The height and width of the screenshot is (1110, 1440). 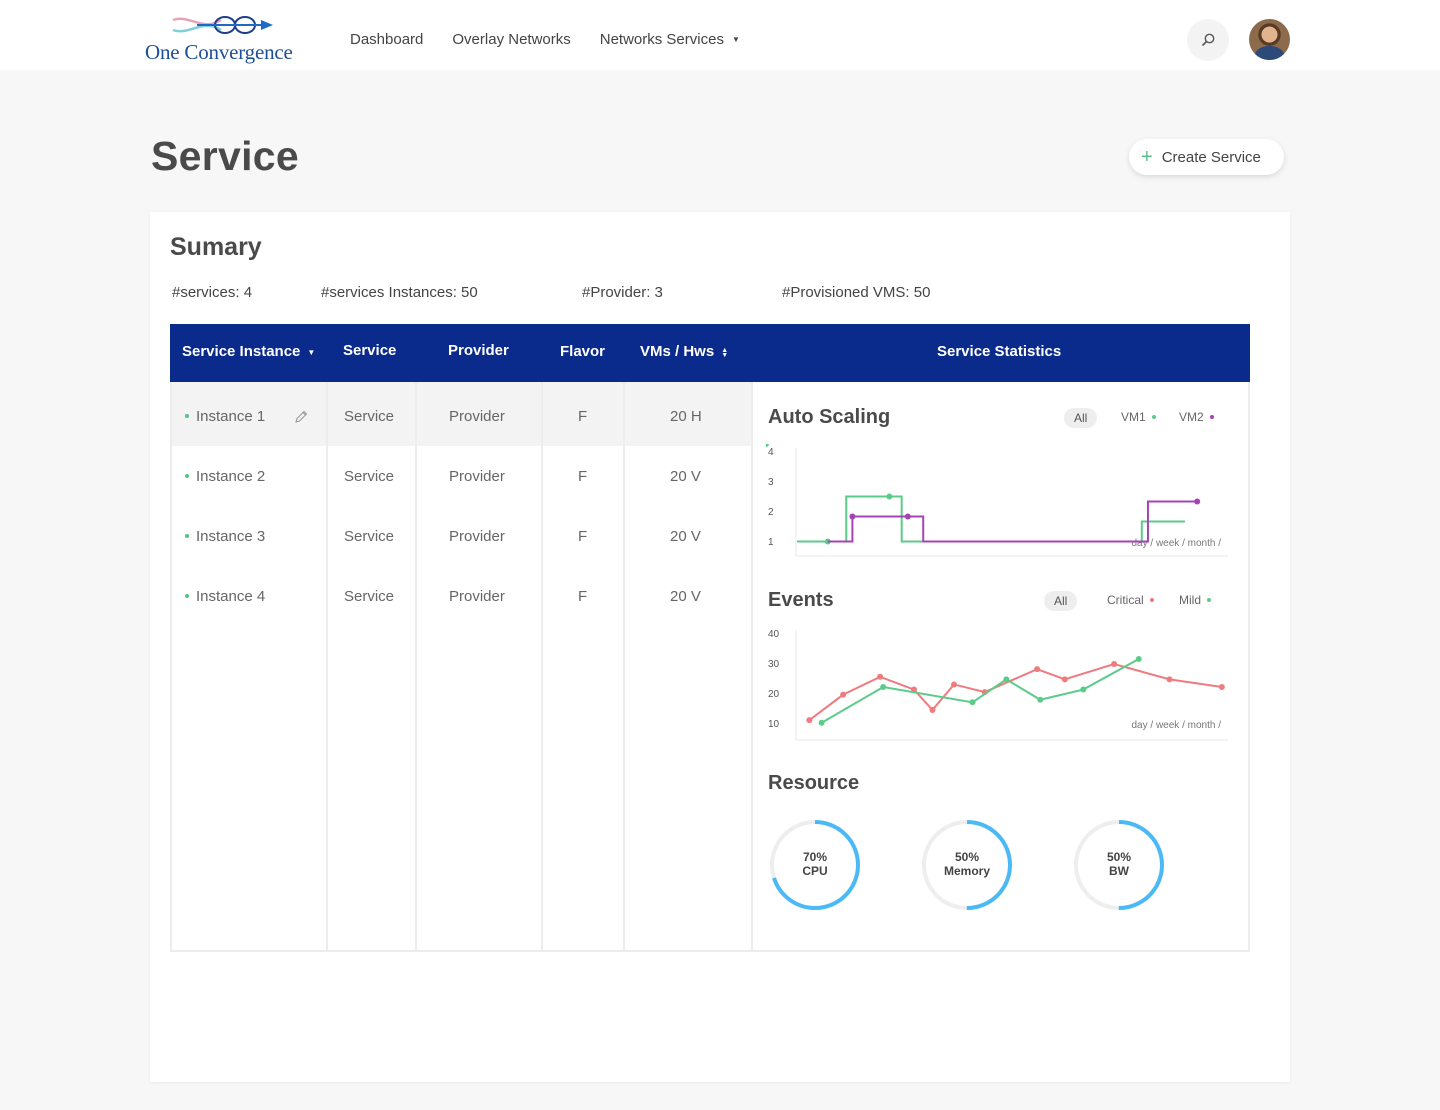 What do you see at coordinates (370, 350) in the screenshot?
I see `th-service: Service` at bounding box center [370, 350].